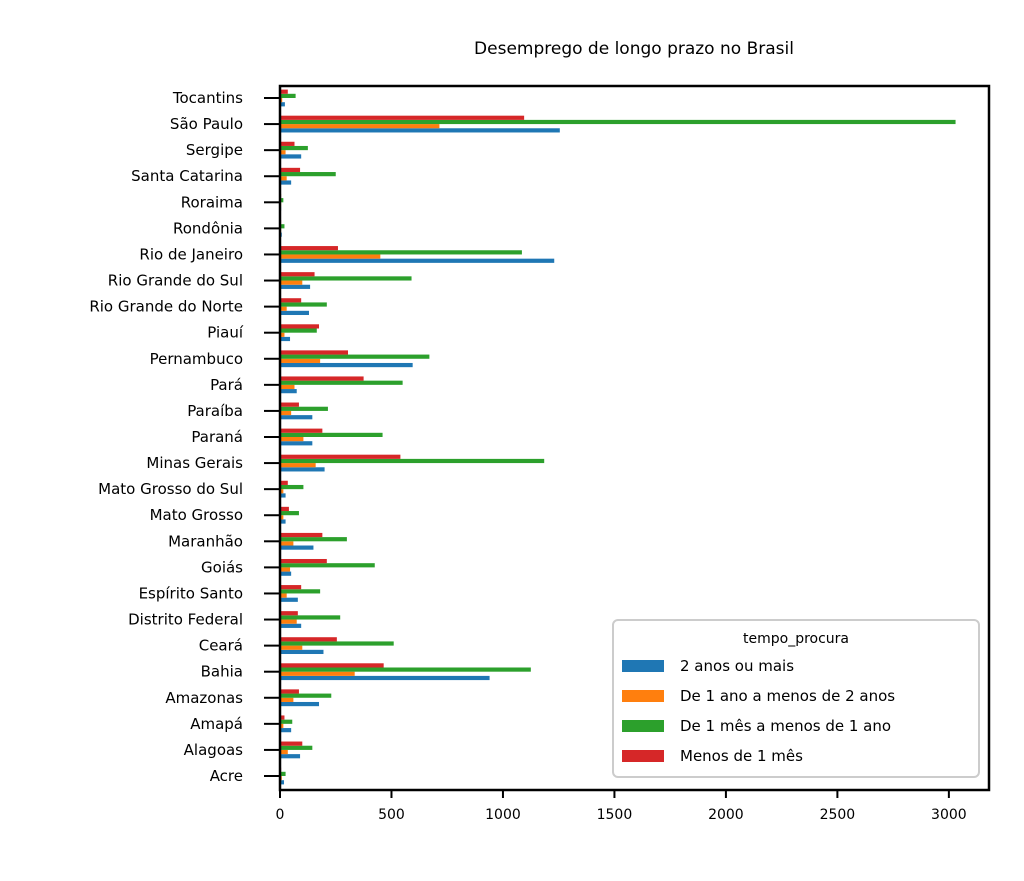  I want to click on bar-piaui-s2, so click(298, 330).